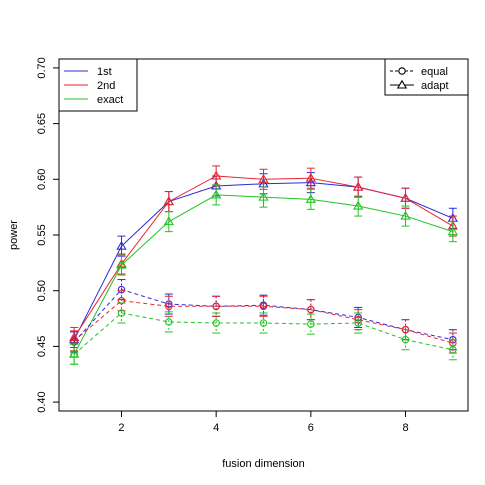 The height and width of the screenshot is (485, 485). Describe the element at coordinates (311, 428) in the screenshot. I see `x-tick-label: 6` at that location.